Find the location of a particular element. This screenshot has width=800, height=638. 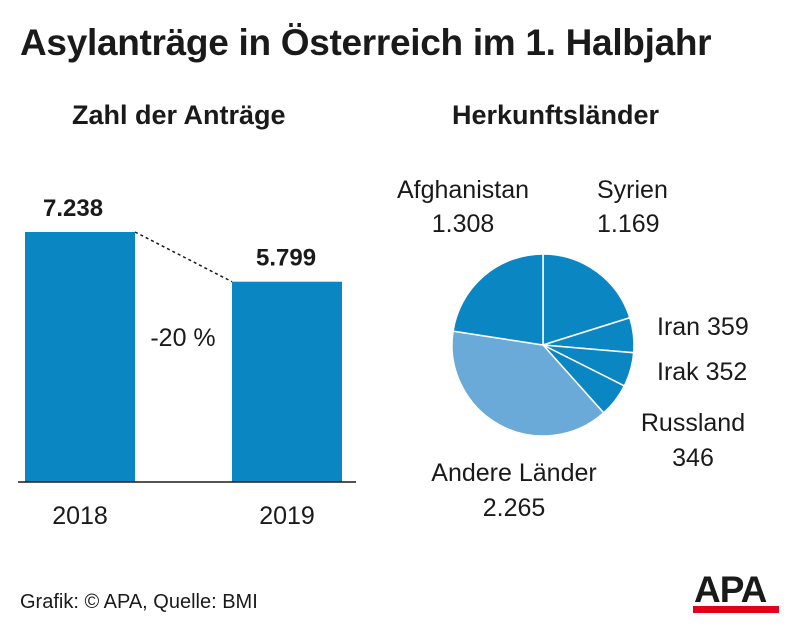

pie-value-irak: 352 is located at coordinates (727, 372).